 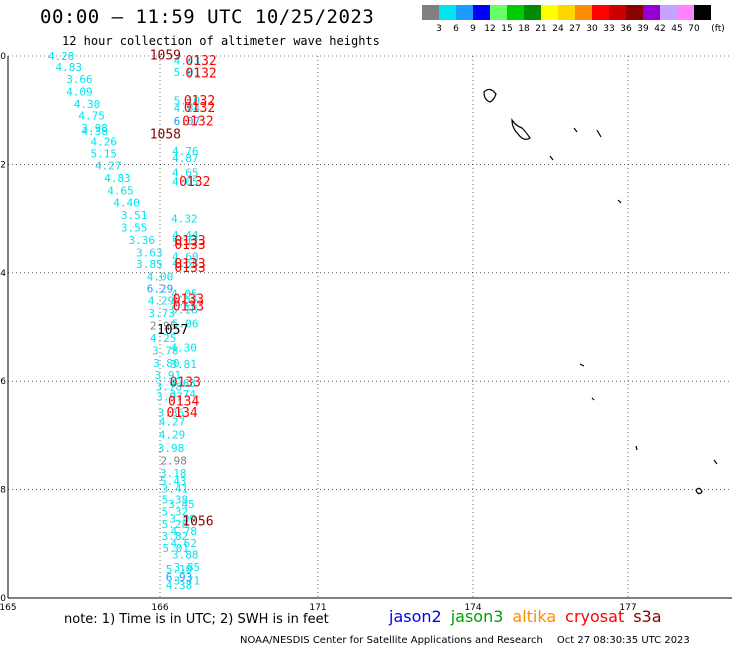 I want to click on swh-value-label: 3.36, so click(x=142, y=240).